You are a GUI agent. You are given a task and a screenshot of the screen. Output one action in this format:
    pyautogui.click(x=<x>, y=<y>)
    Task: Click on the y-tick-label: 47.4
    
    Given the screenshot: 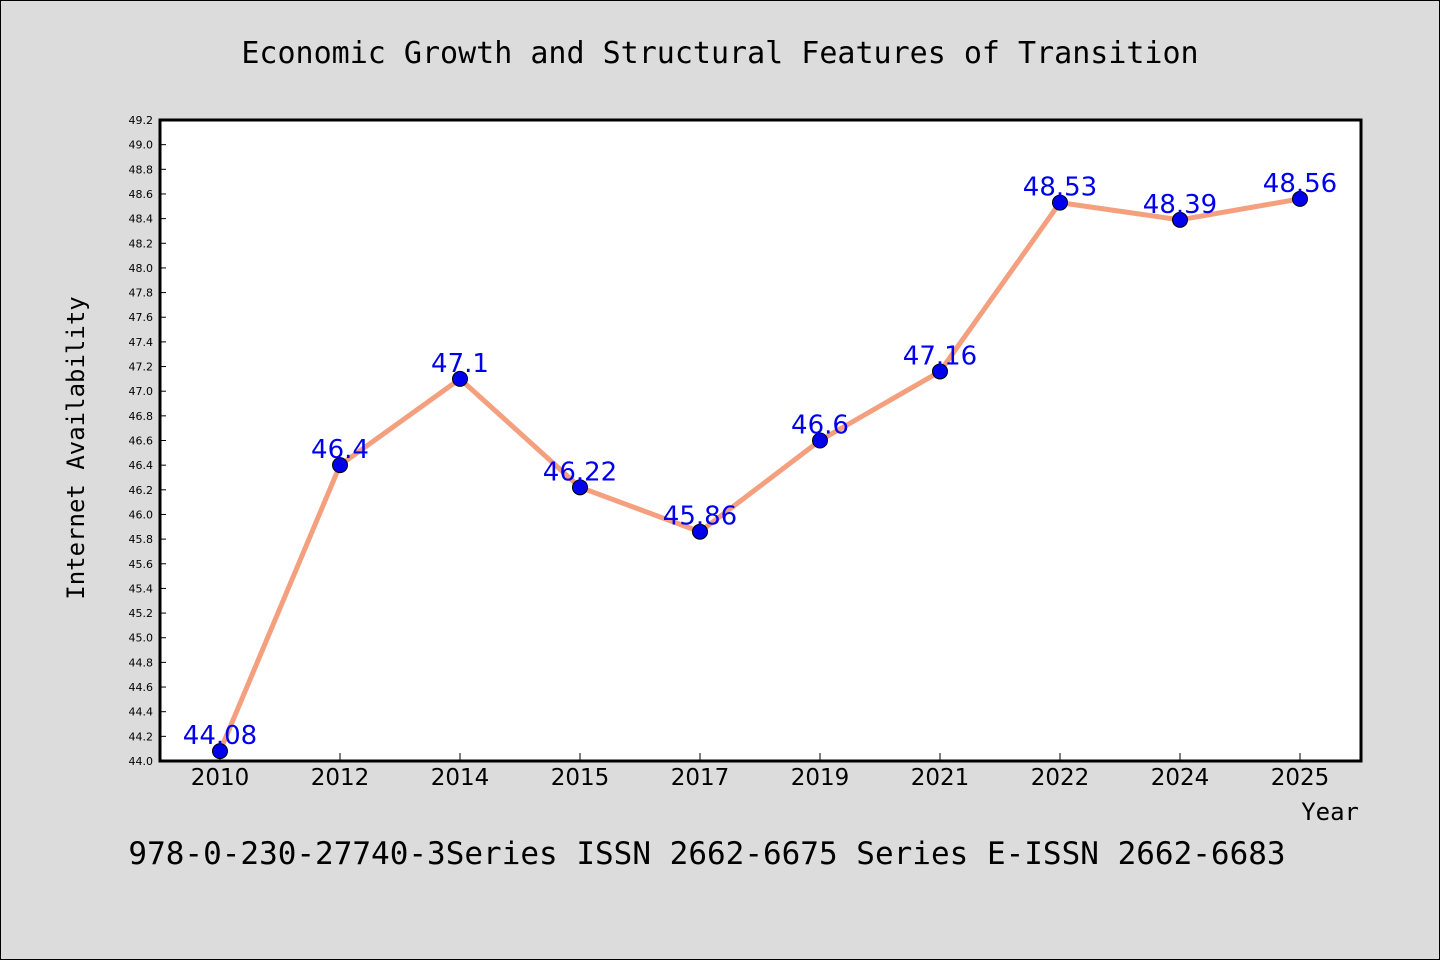 What is the action you would take?
    pyautogui.click(x=141, y=342)
    